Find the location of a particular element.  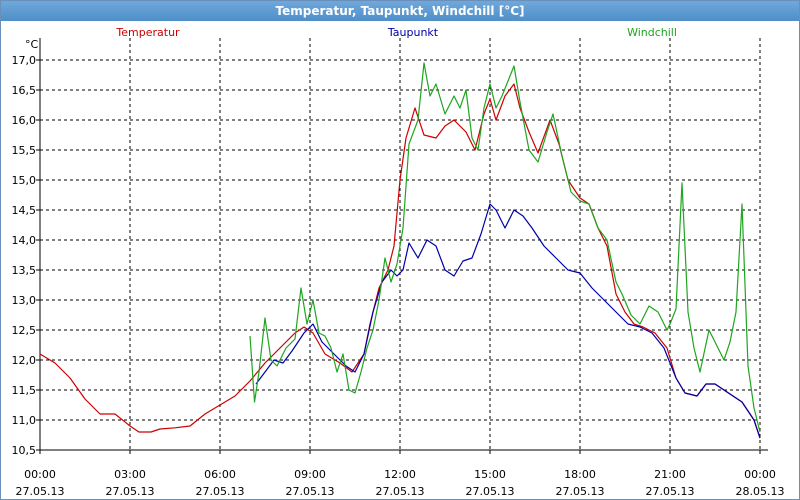

x-tick-time: 12:00 is located at coordinates (400, 474).